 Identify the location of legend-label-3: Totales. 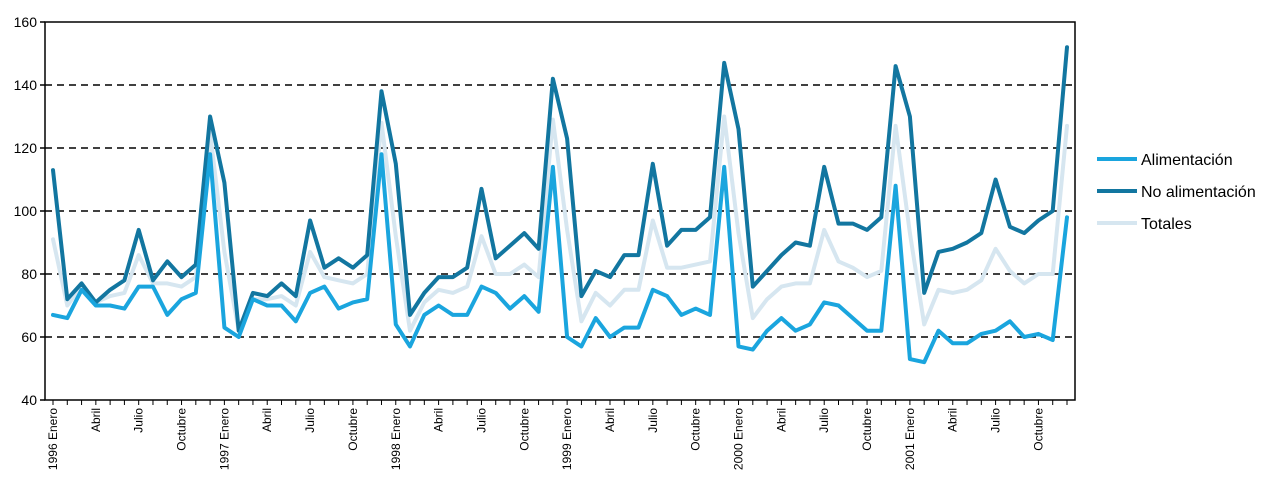
(1166, 224).